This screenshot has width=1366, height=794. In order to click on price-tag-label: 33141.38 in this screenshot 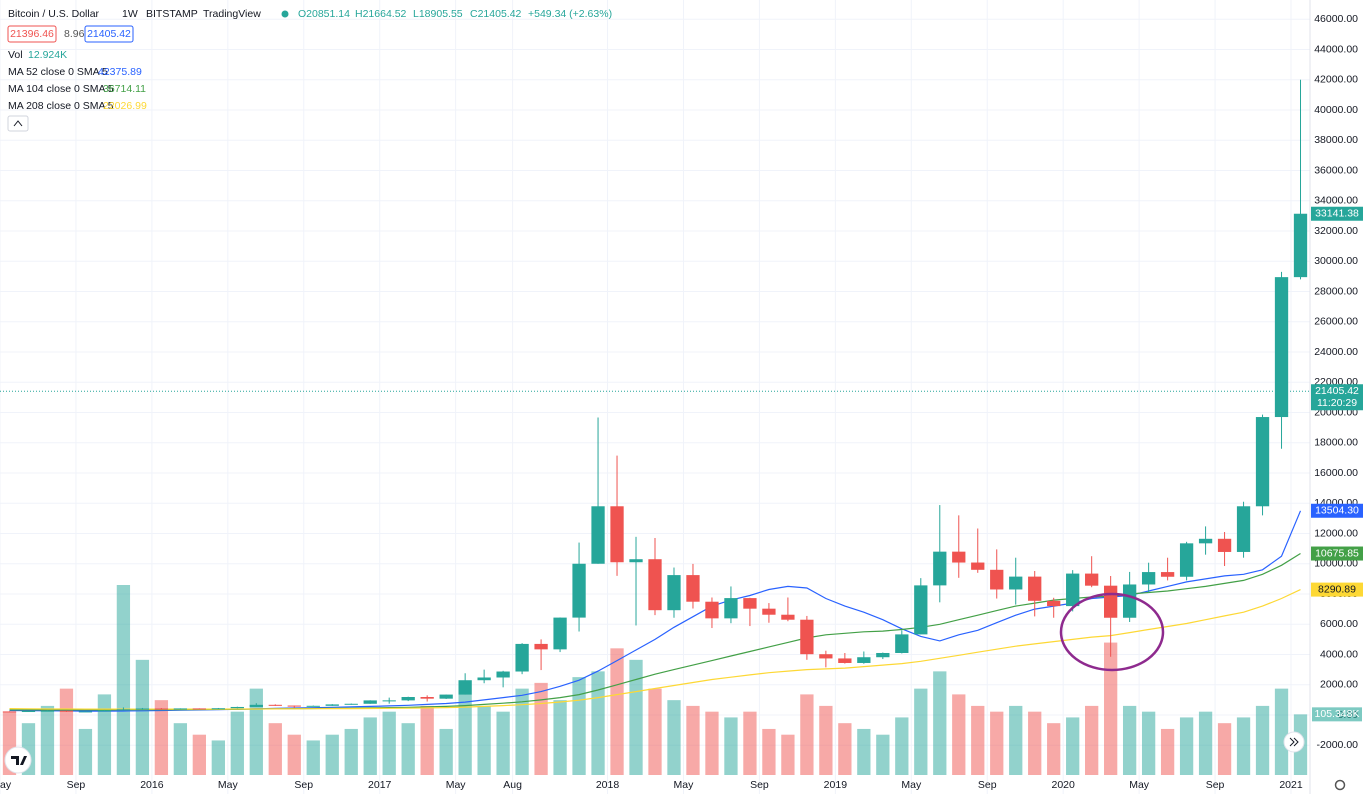, I will do `click(1337, 214)`.